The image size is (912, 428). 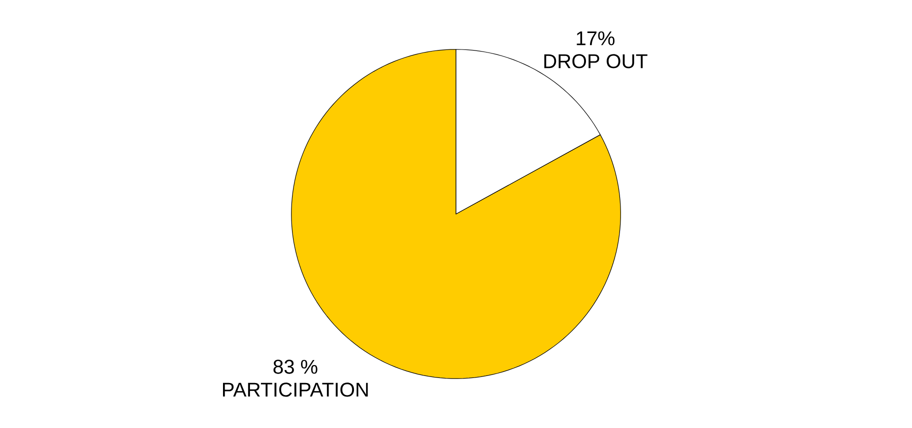 I want to click on data-label: 83 %, so click(x=296, y=367).